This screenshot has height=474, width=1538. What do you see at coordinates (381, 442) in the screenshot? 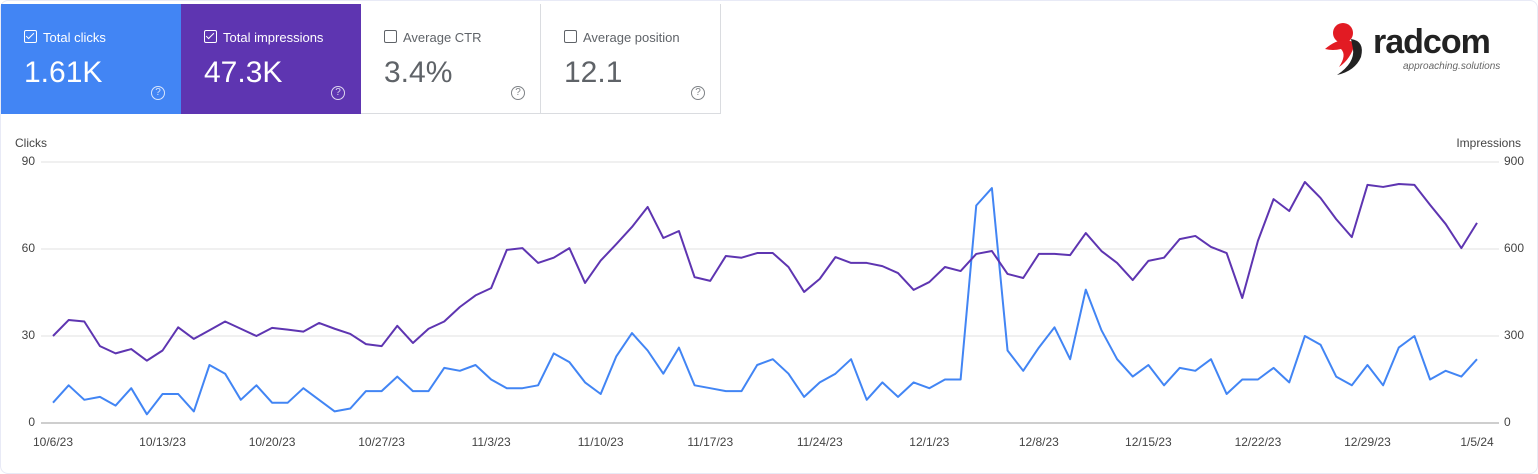
I see `x-tick-label: 10/27/23` at bounding box center [381, 442].